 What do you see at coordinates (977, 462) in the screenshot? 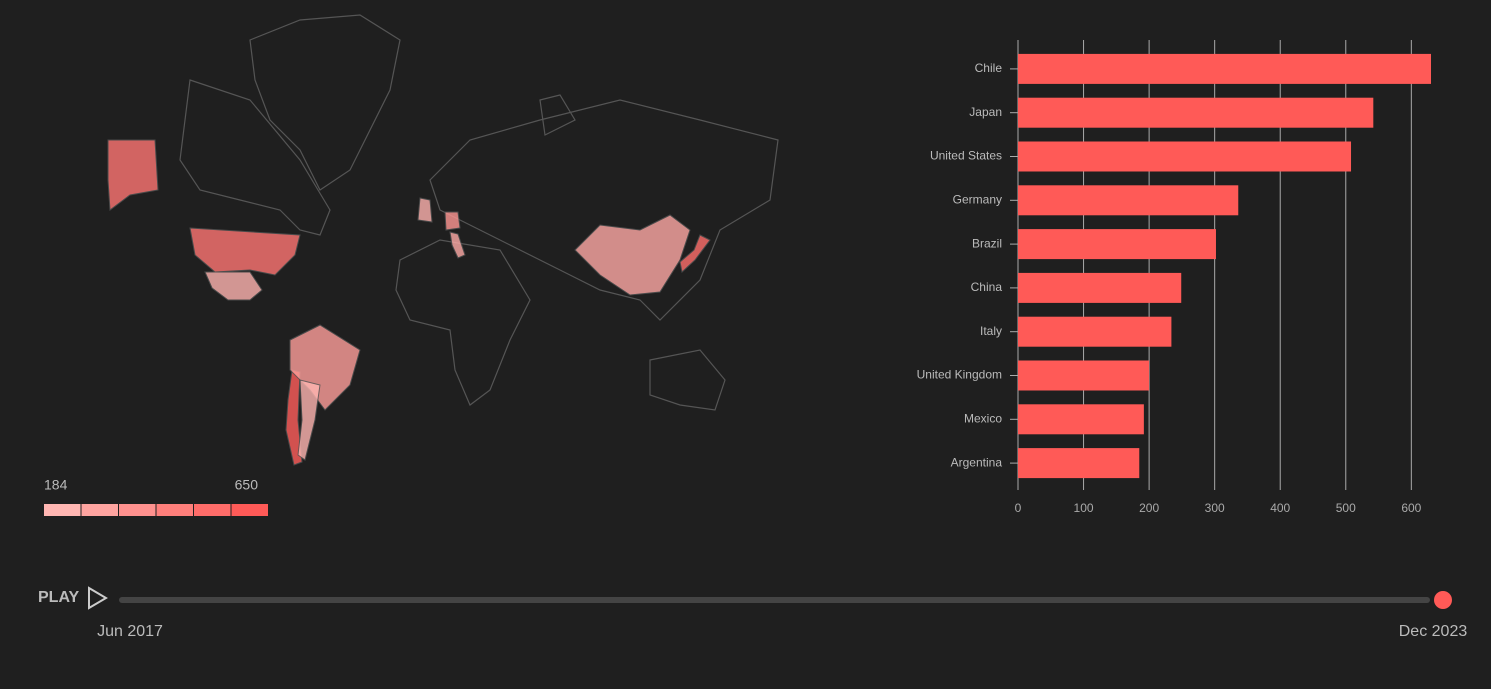
I see `y-tick-label: Argentina` at bounding box center [977, 462].